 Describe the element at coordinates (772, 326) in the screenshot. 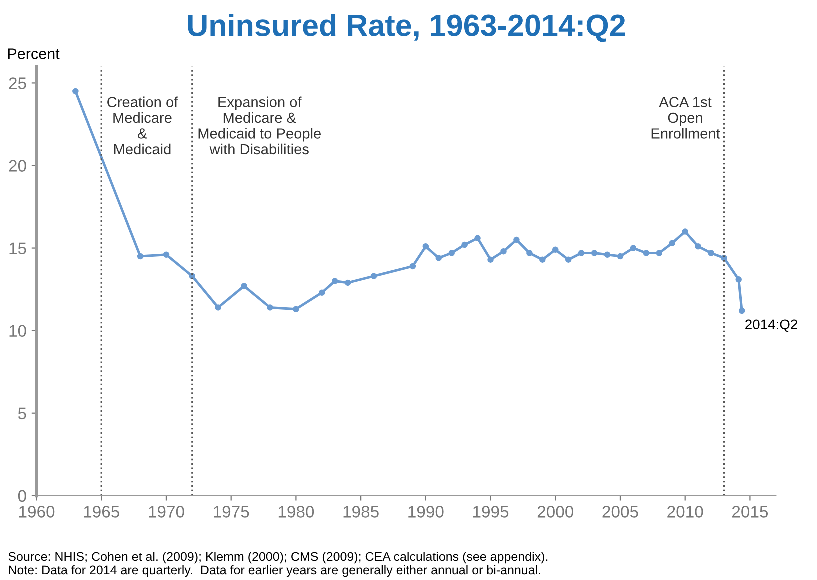

I see `annotation: 2014:Q2` at that location.